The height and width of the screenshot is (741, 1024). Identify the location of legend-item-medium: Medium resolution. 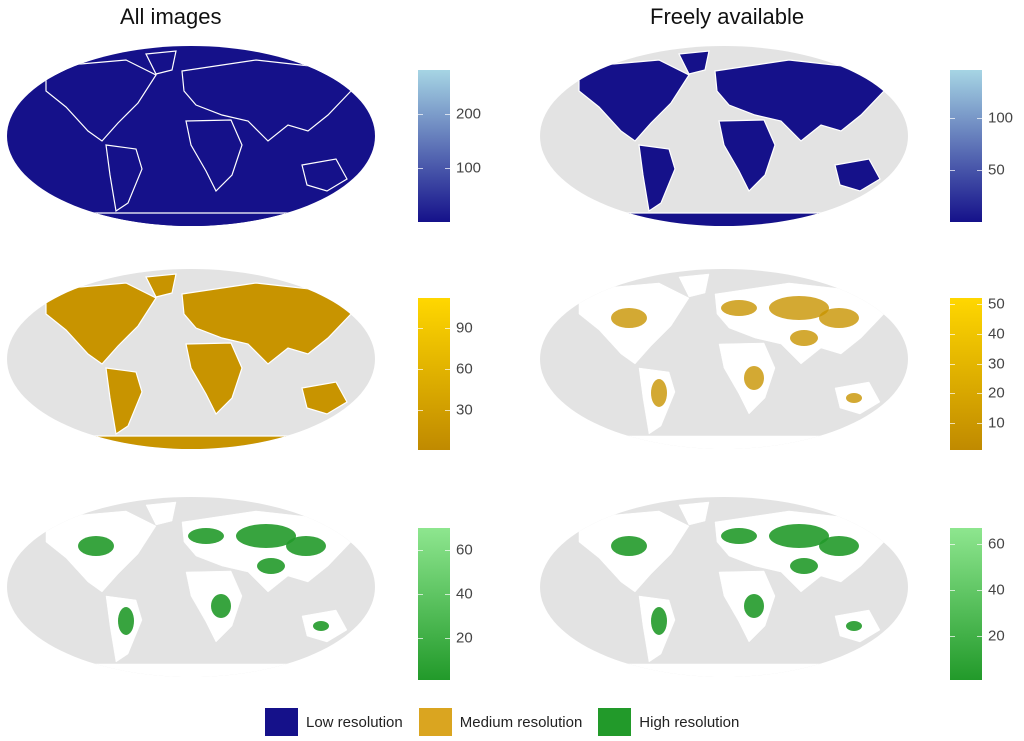
(500, 722).